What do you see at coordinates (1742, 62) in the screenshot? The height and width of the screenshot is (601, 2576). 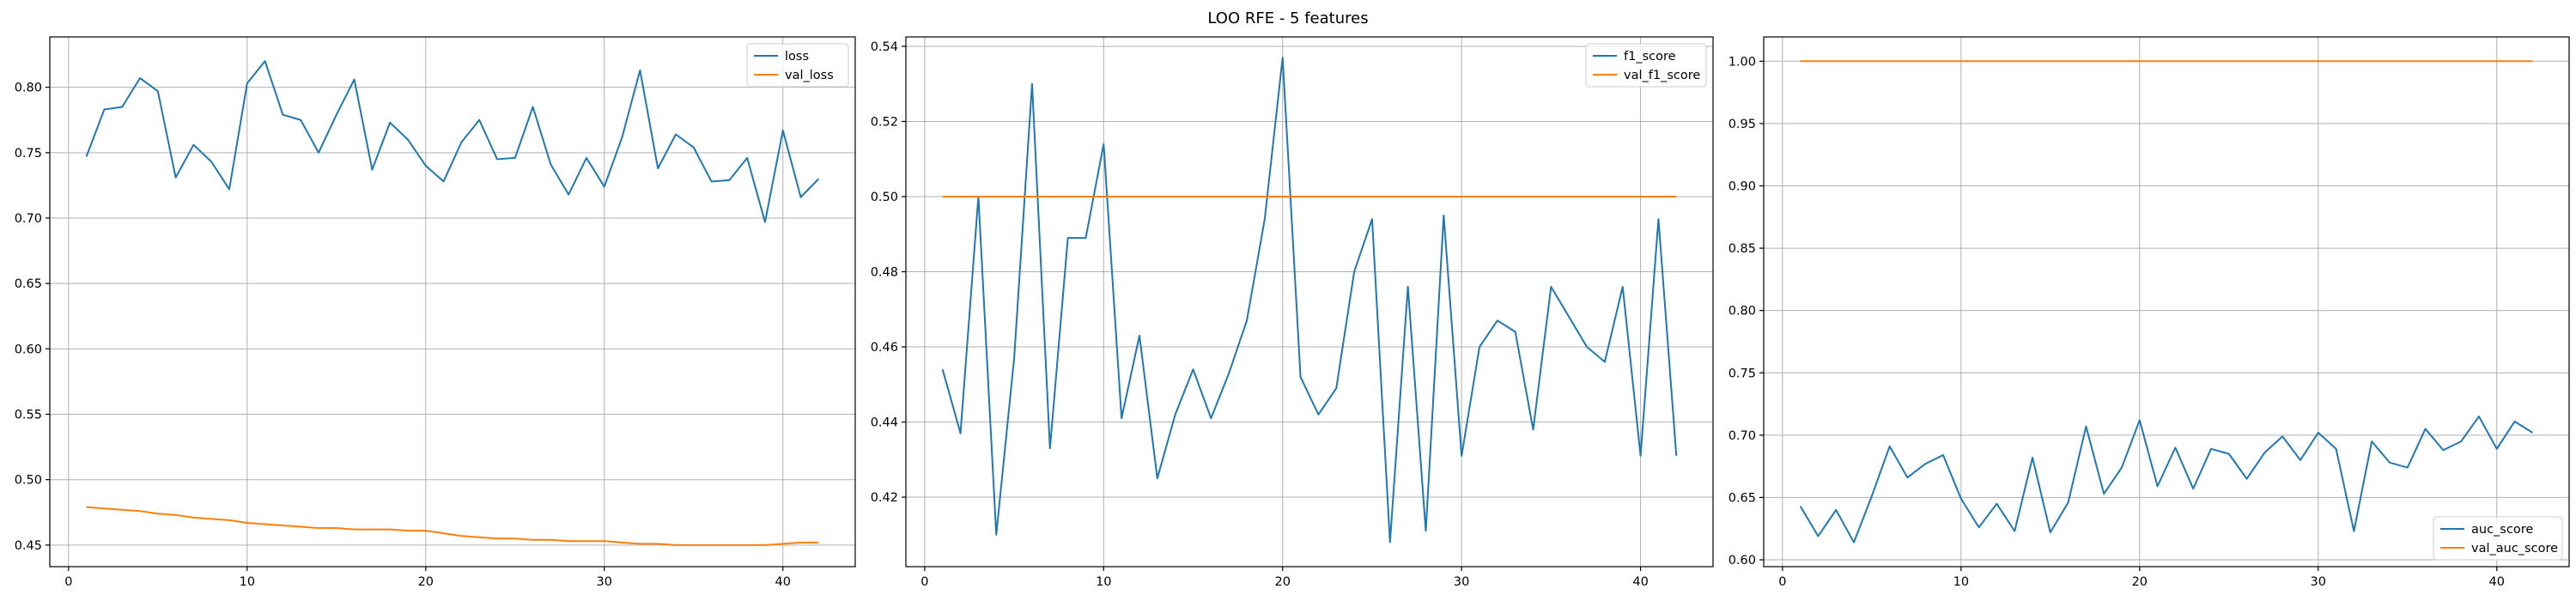 I see `y-tick-label: 1.00` at bounding box center [1742, 62].